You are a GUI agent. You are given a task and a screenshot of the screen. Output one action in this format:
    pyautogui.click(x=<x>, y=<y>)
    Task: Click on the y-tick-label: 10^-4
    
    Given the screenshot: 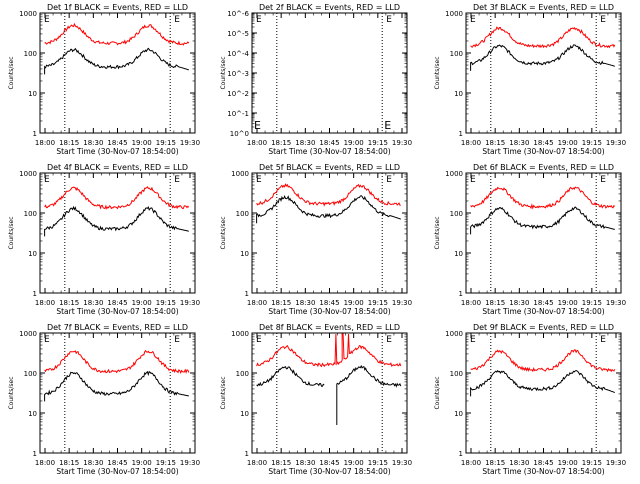 What is the action you would take?
    pyautogui.click(x=238, y=54)
    